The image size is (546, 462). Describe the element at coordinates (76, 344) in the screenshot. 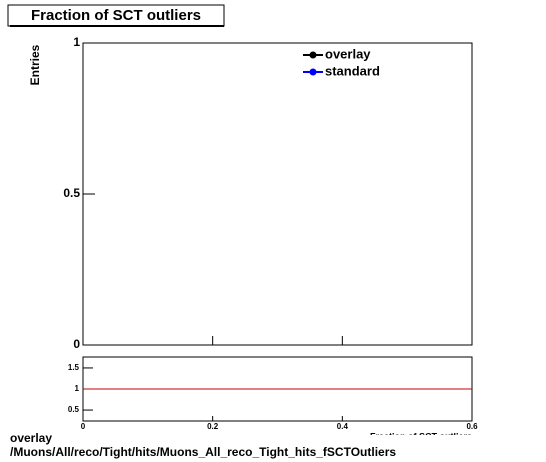

I see `y-tick-label: 0` at that location.